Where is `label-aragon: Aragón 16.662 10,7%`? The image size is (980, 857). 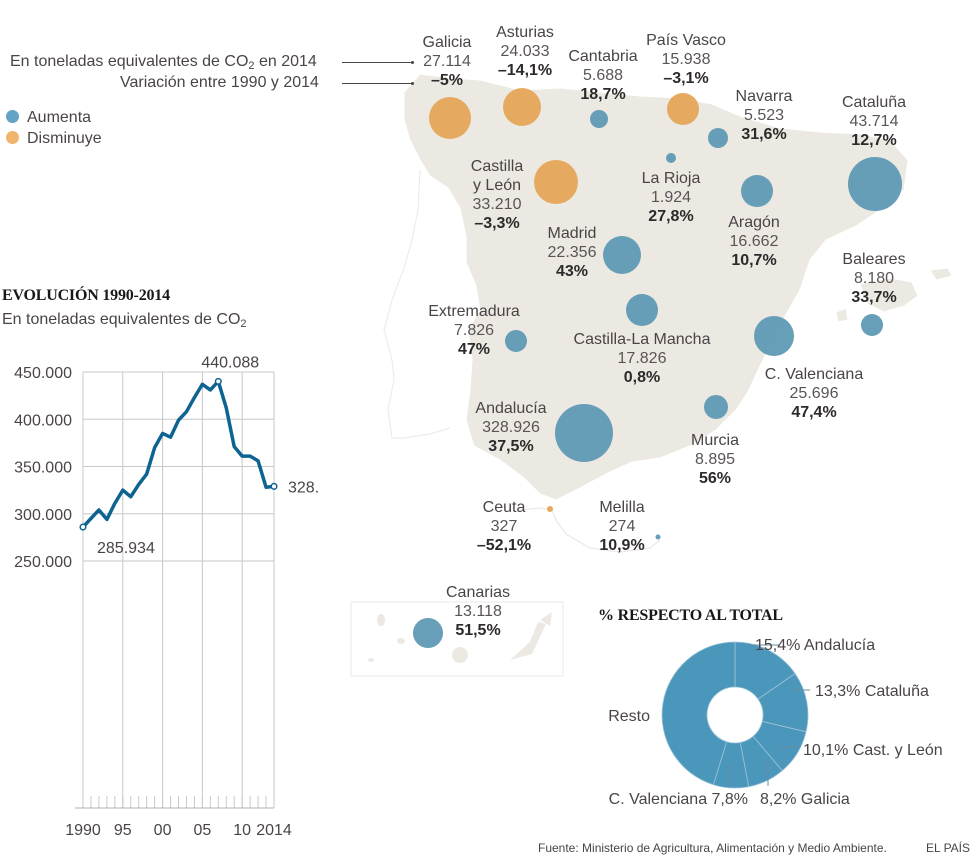
label-aragon: Aragón 16.662 10,7% is located at coordinates (754, 241).